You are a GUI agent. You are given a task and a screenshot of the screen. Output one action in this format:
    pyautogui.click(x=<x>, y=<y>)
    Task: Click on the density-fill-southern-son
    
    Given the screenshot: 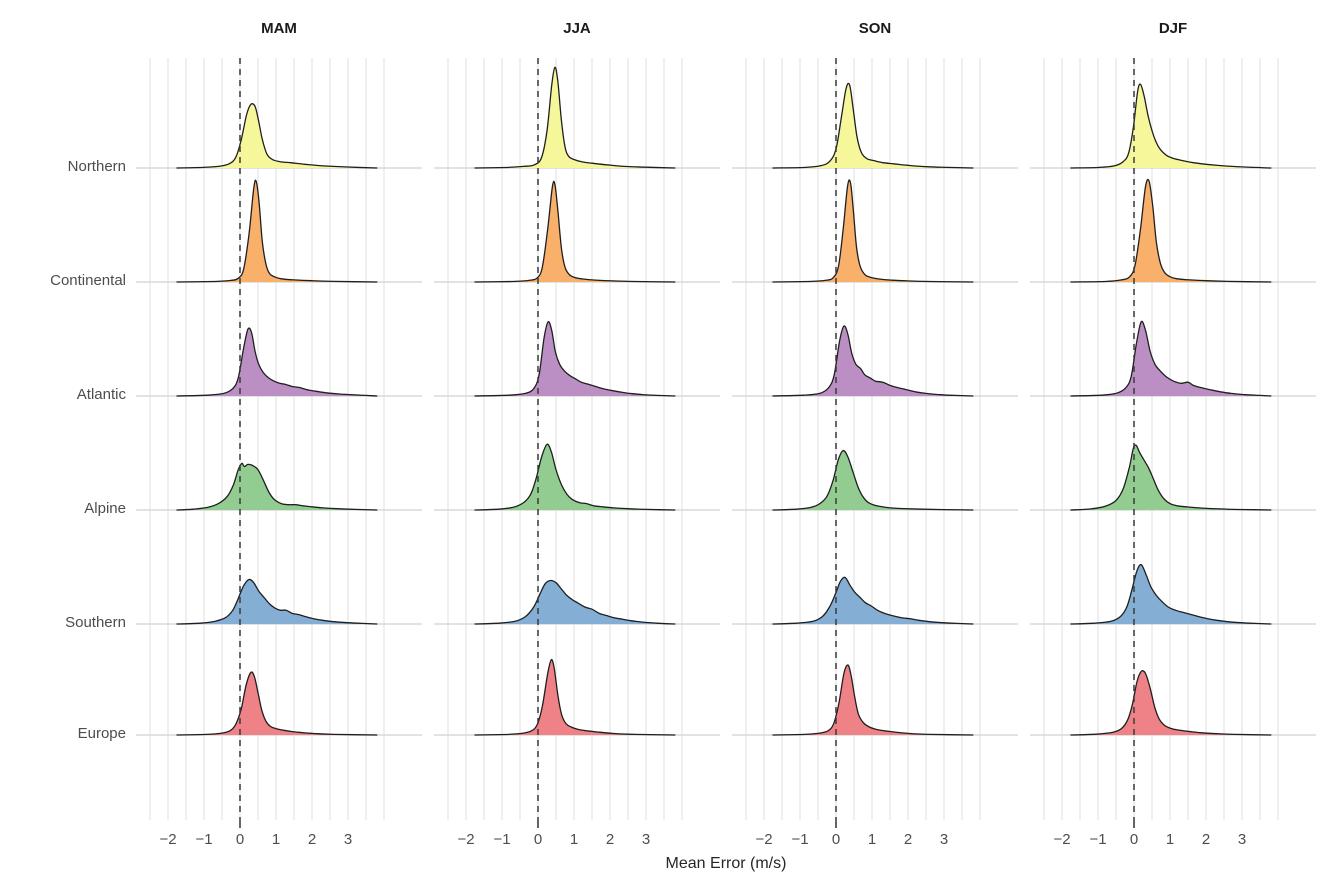 What is the action you would take?
    pyautogui.click(x=873, y=600)
    